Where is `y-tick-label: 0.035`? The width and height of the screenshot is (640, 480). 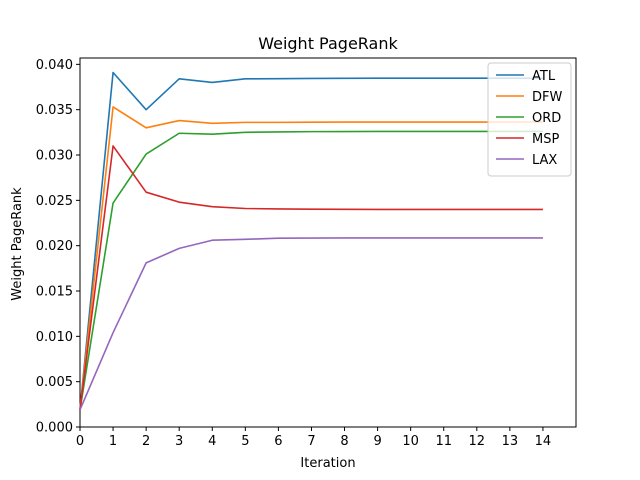 y-tick-label: 0.035 is located at coordinates (54, 110).